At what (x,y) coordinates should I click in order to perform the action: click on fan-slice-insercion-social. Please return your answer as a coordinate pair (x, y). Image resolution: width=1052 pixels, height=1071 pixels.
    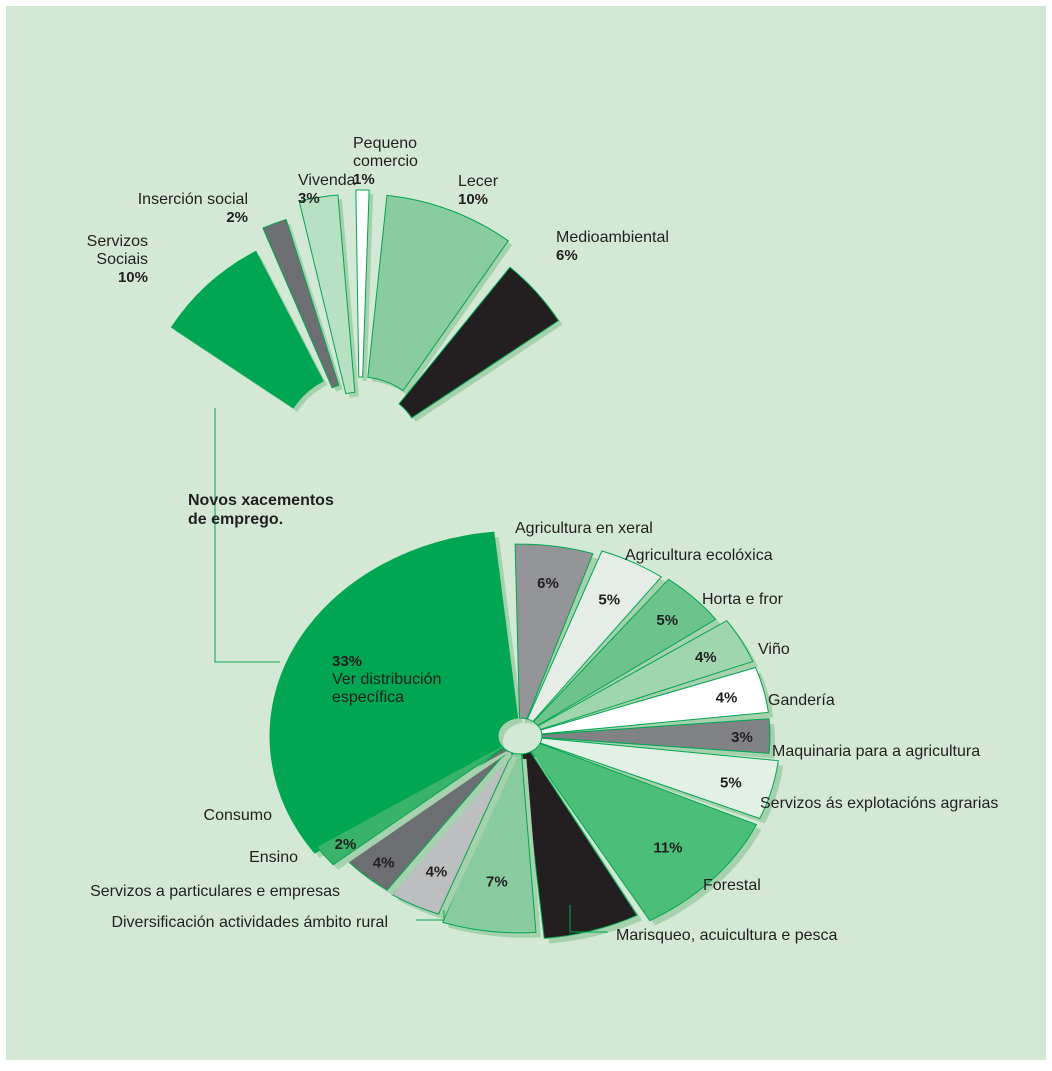
    Looking at the image, I should click on (301, 303).